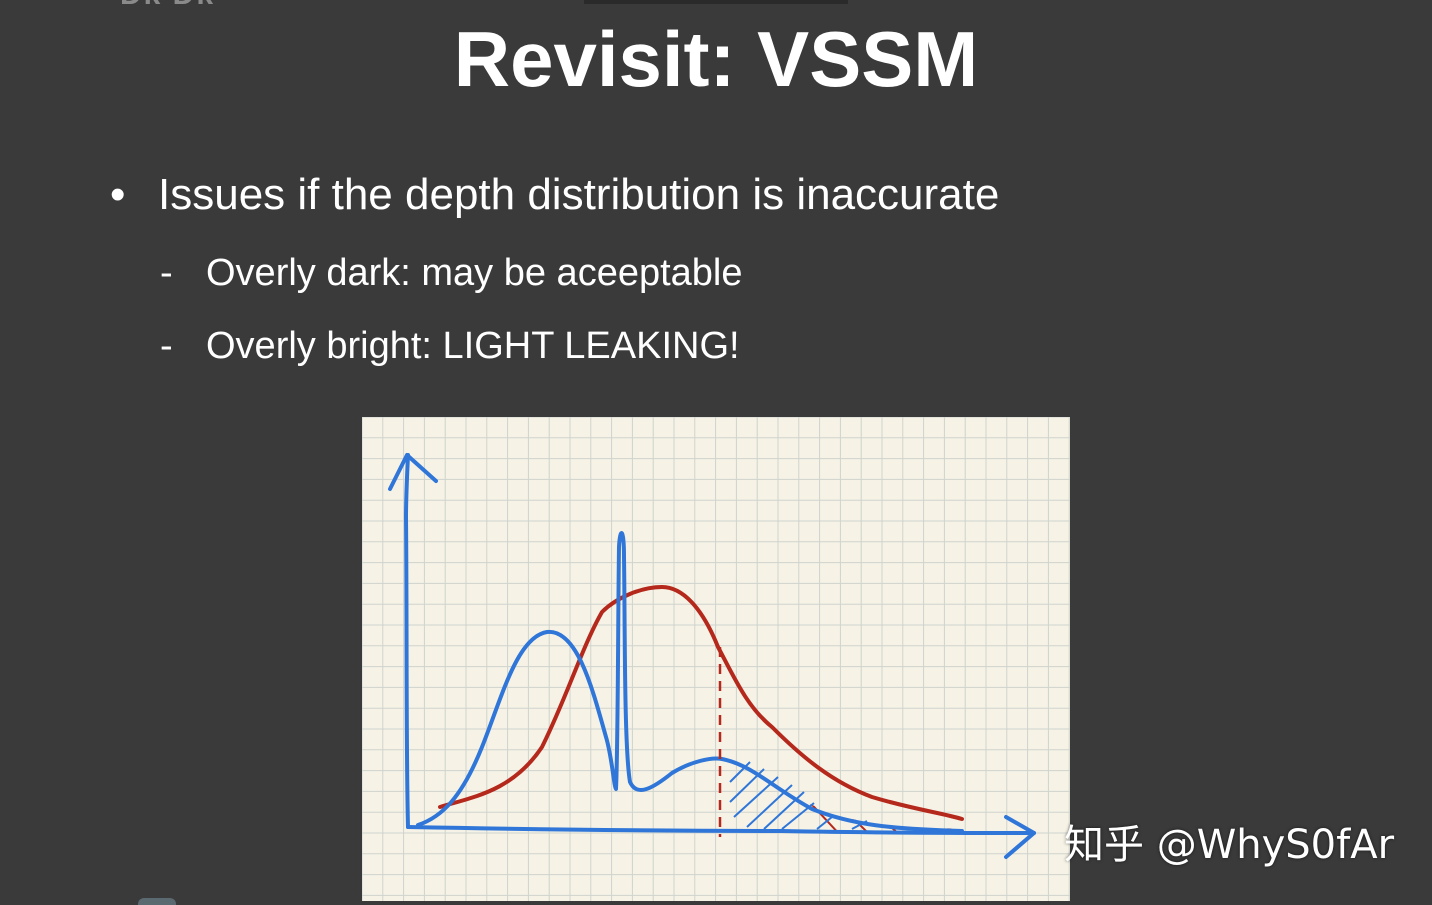  I want to click on watermark: 知乎 @WhyS0fAr, so click(1229, 845).